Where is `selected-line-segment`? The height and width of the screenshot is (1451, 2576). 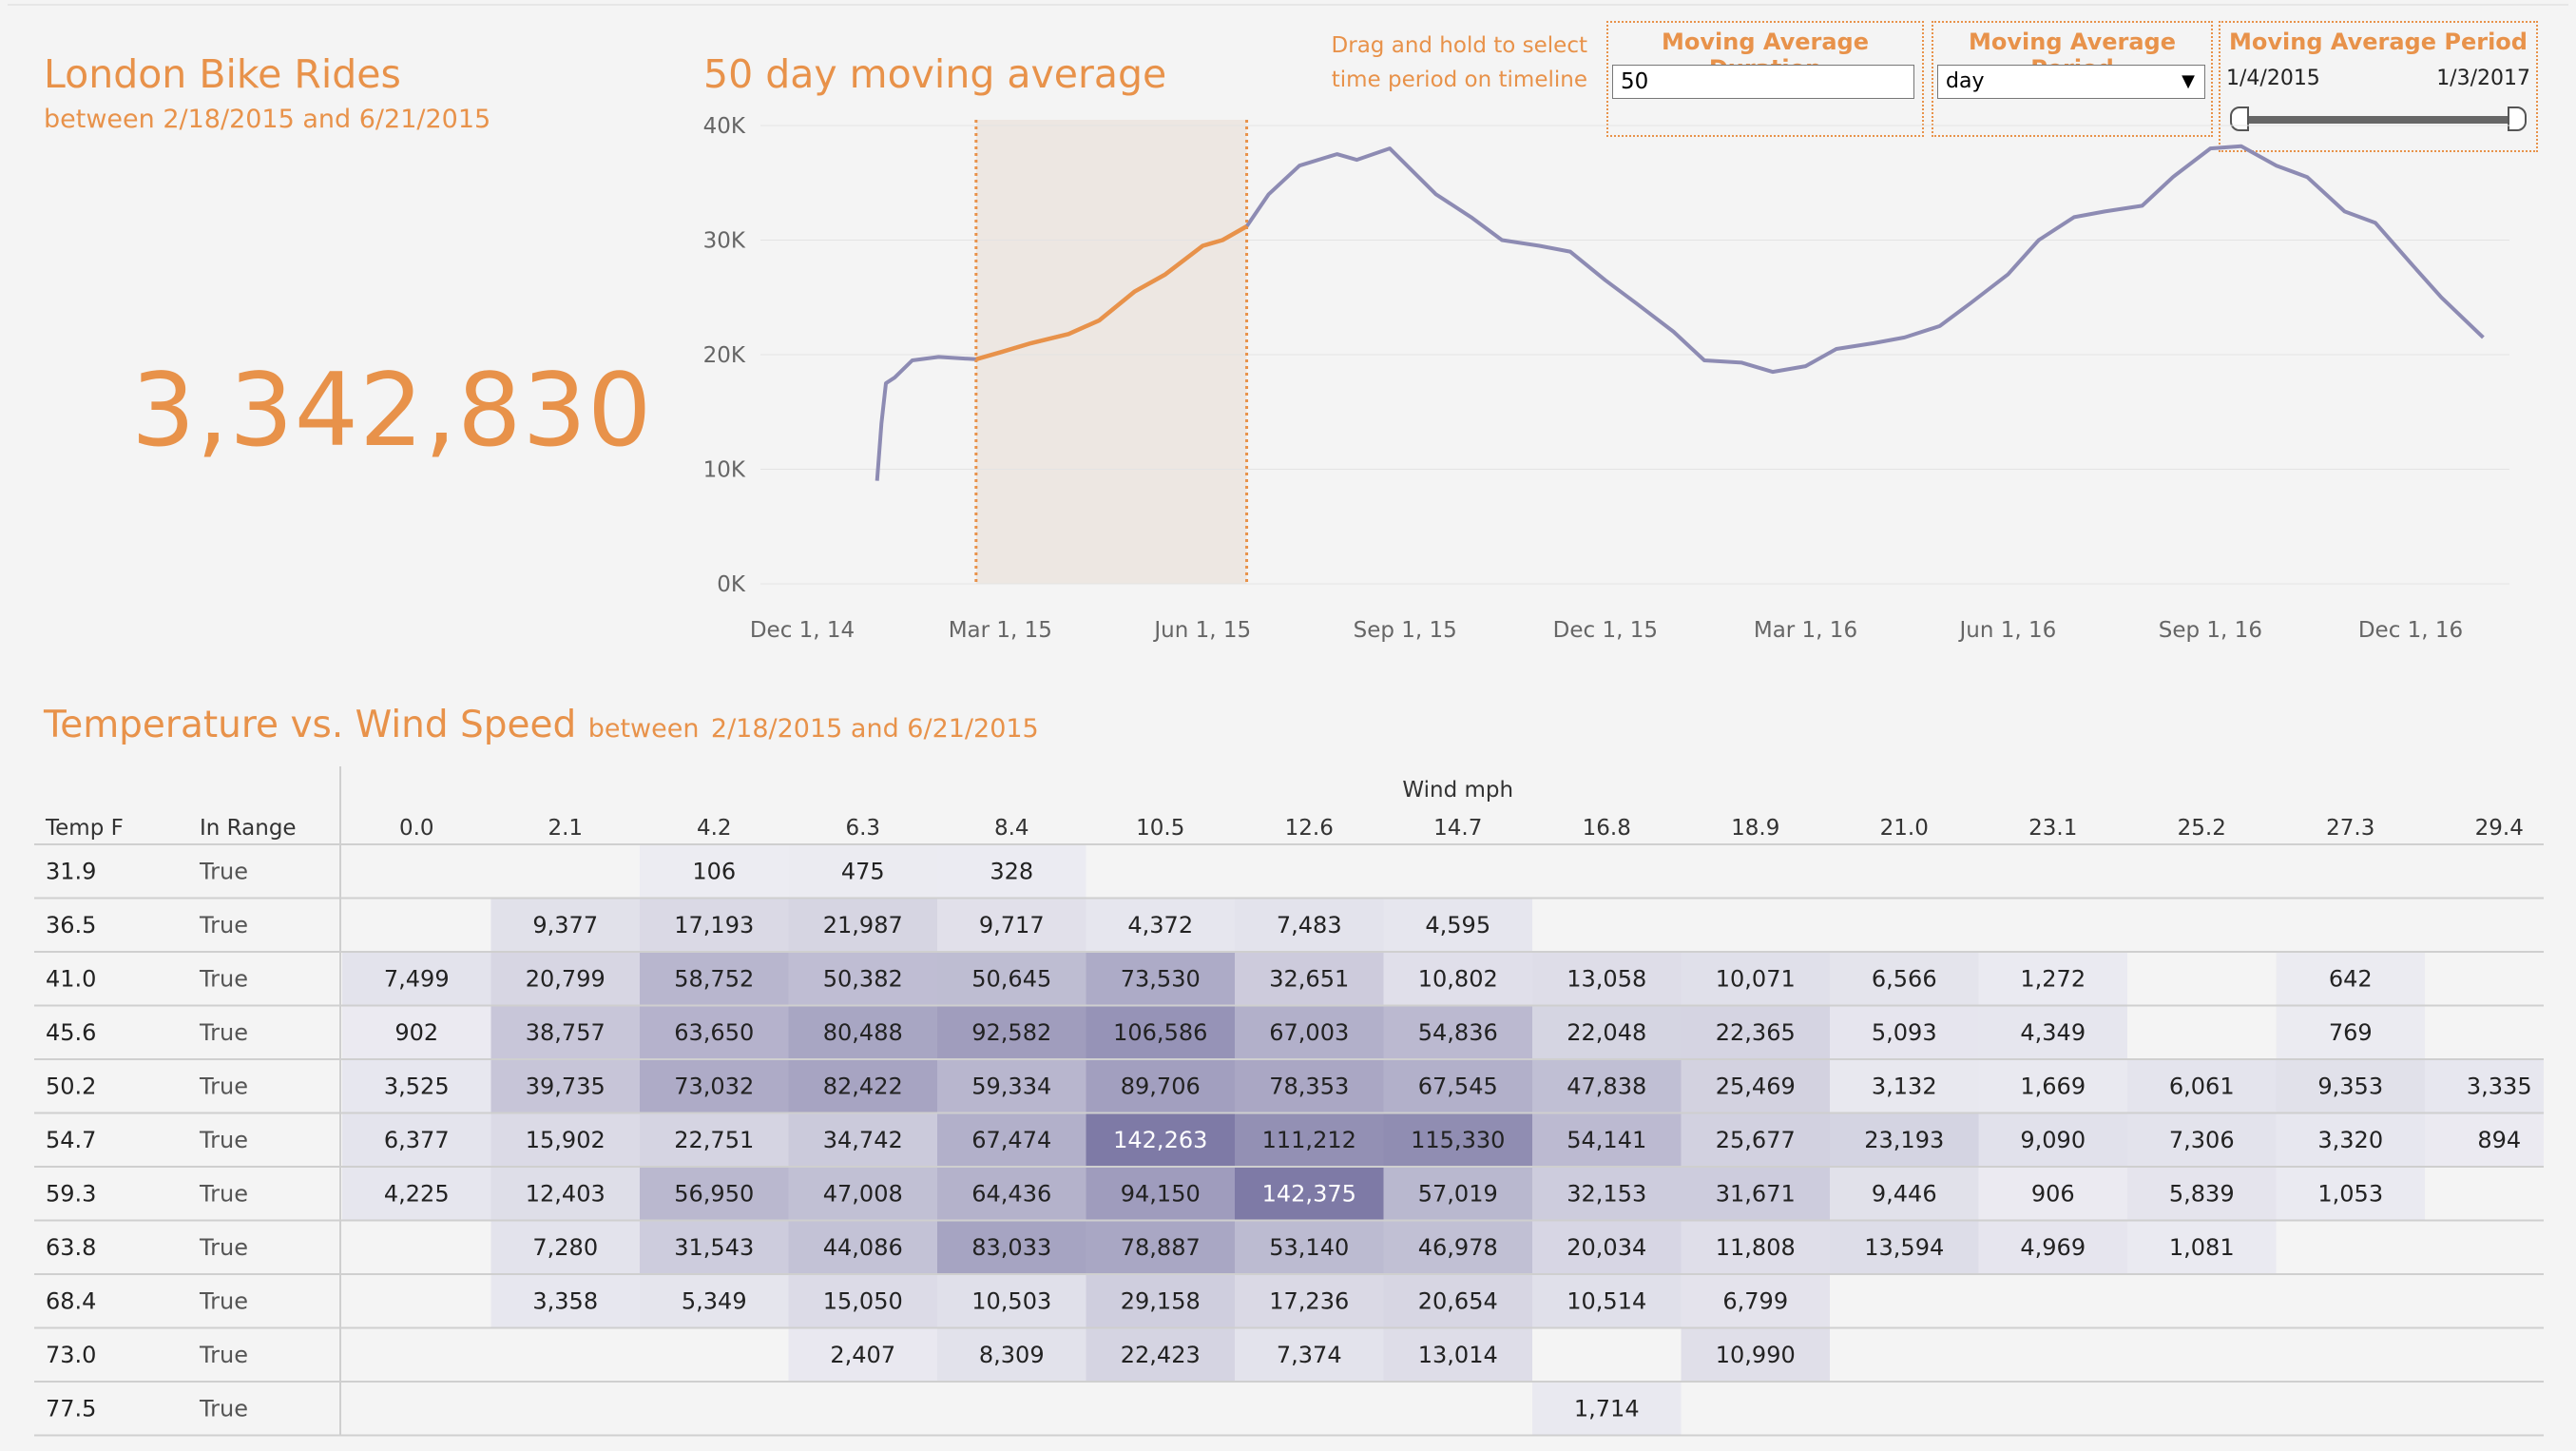
selected-line-segment is located at coordinates (1111, 292).